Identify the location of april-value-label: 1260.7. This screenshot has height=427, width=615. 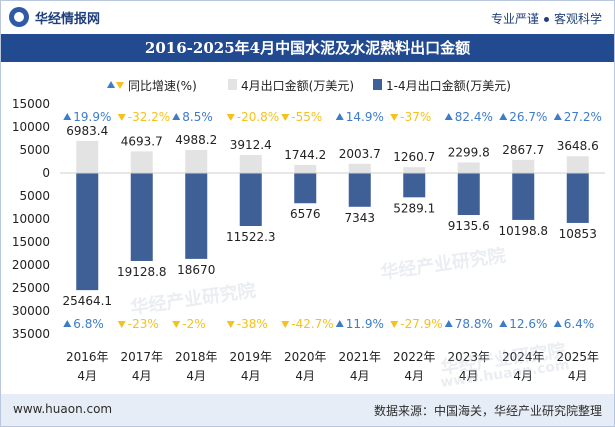
(414, 157).